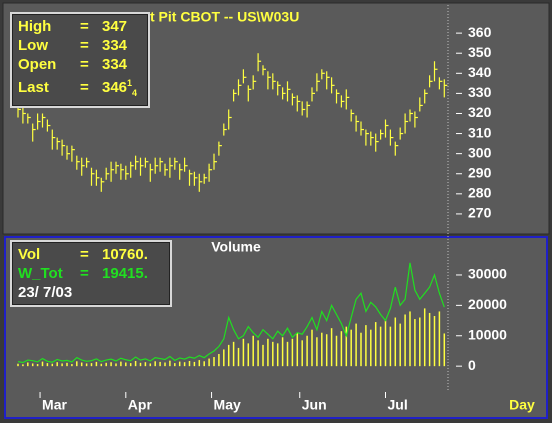 The image size is (552, 423). What do you see at coordinates (120, 88) in the screenshot?
I see `info-value: 34614` at bounding box center [120, 88].